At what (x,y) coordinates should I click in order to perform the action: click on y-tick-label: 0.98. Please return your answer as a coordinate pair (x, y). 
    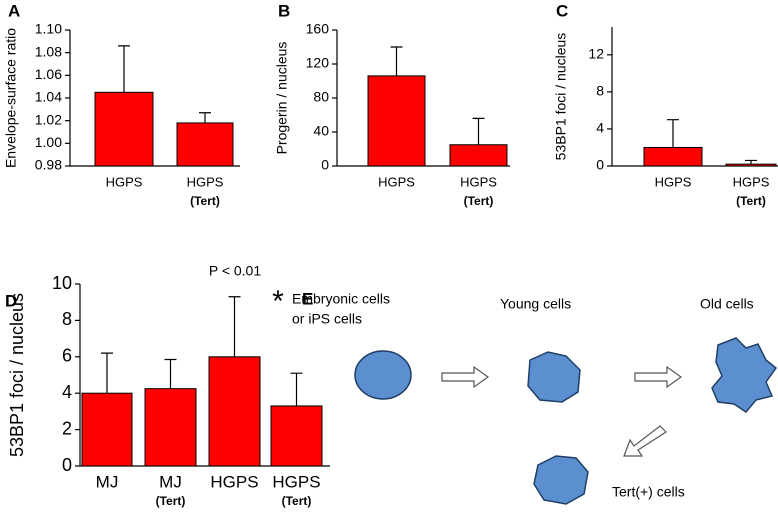
    Looking at the image, I should click on (48, 165).